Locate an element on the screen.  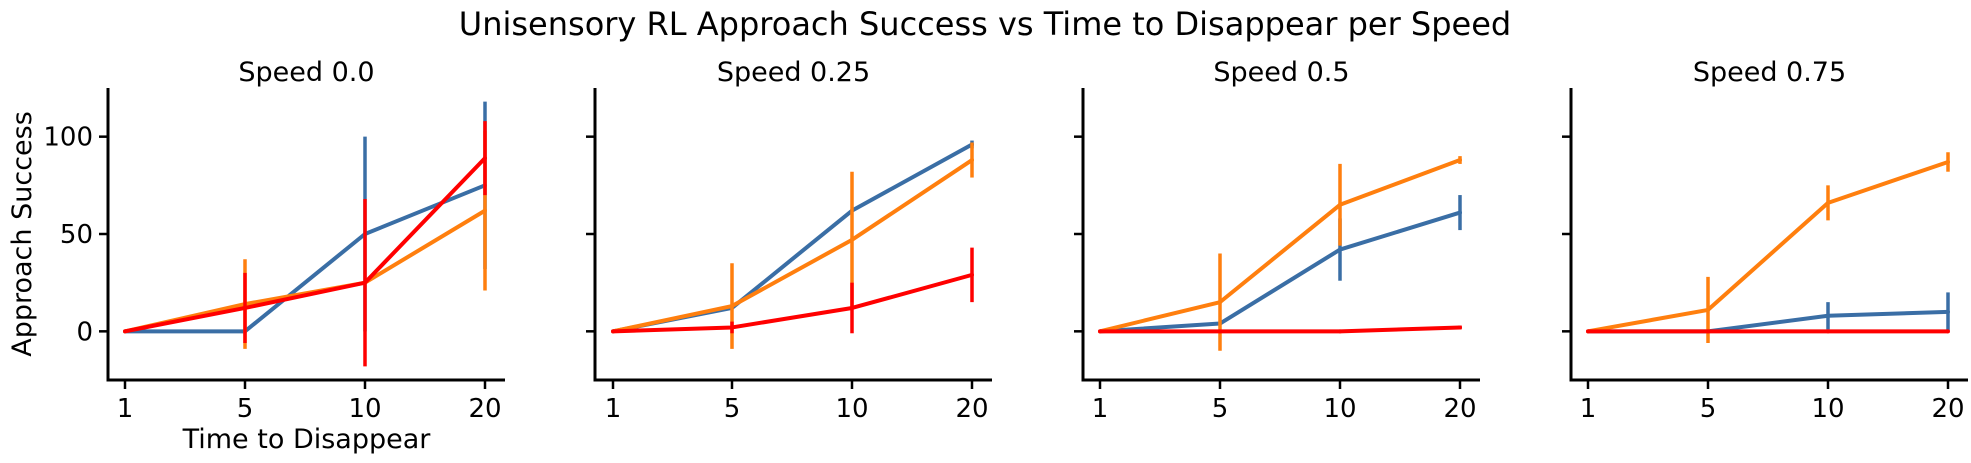
subplot-title: Speed 0.5 is located at coordinates (1281, 72).